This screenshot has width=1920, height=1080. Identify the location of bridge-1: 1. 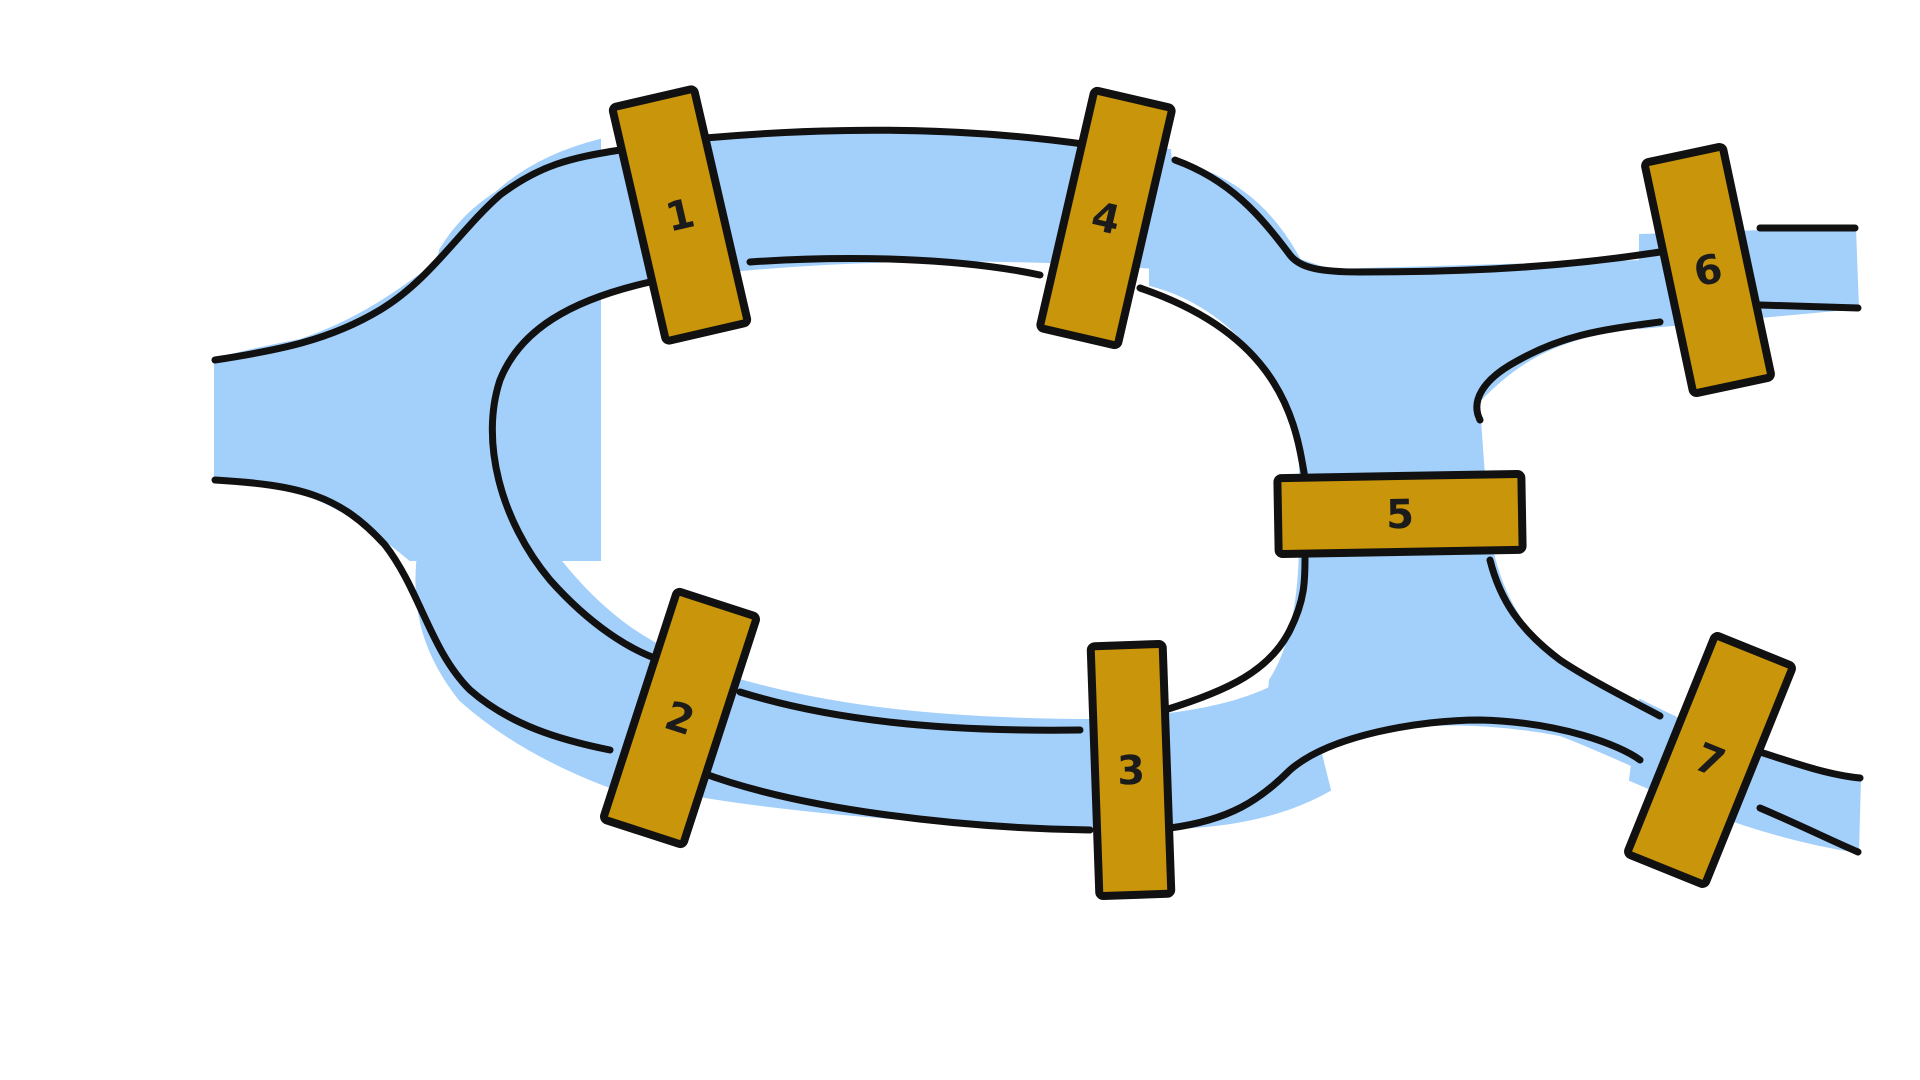
(680, 215).